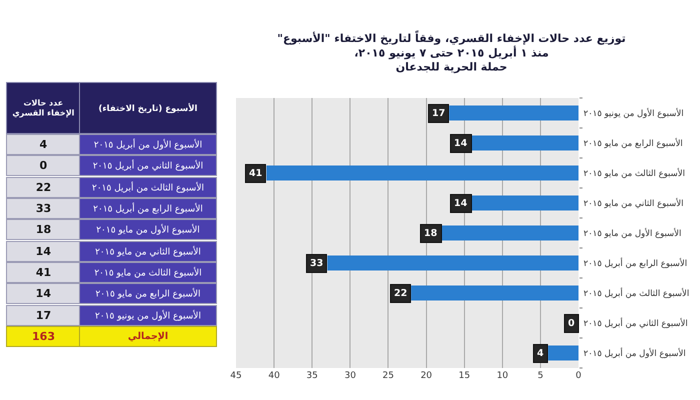  I want to click on x-tick-label: 35, so click(312, 376).